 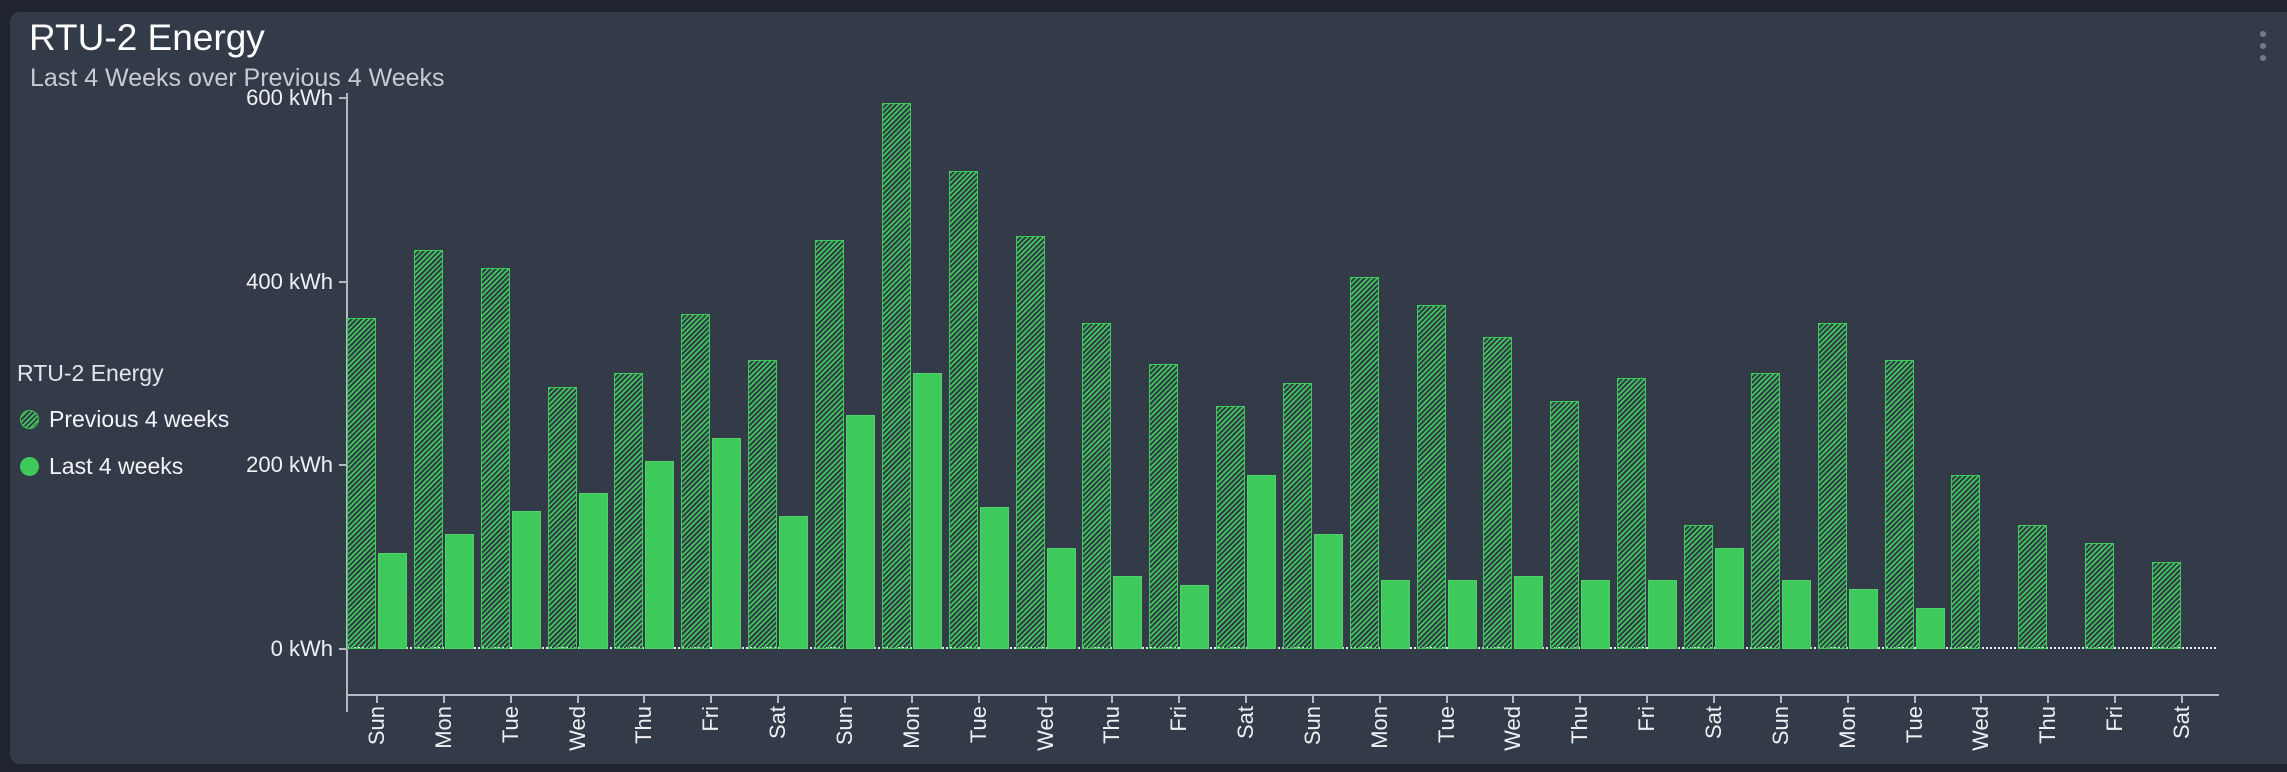 I want to click on legend-item-previous-4-weeks: Previous 4 weeks, so click(x=124, y=419).